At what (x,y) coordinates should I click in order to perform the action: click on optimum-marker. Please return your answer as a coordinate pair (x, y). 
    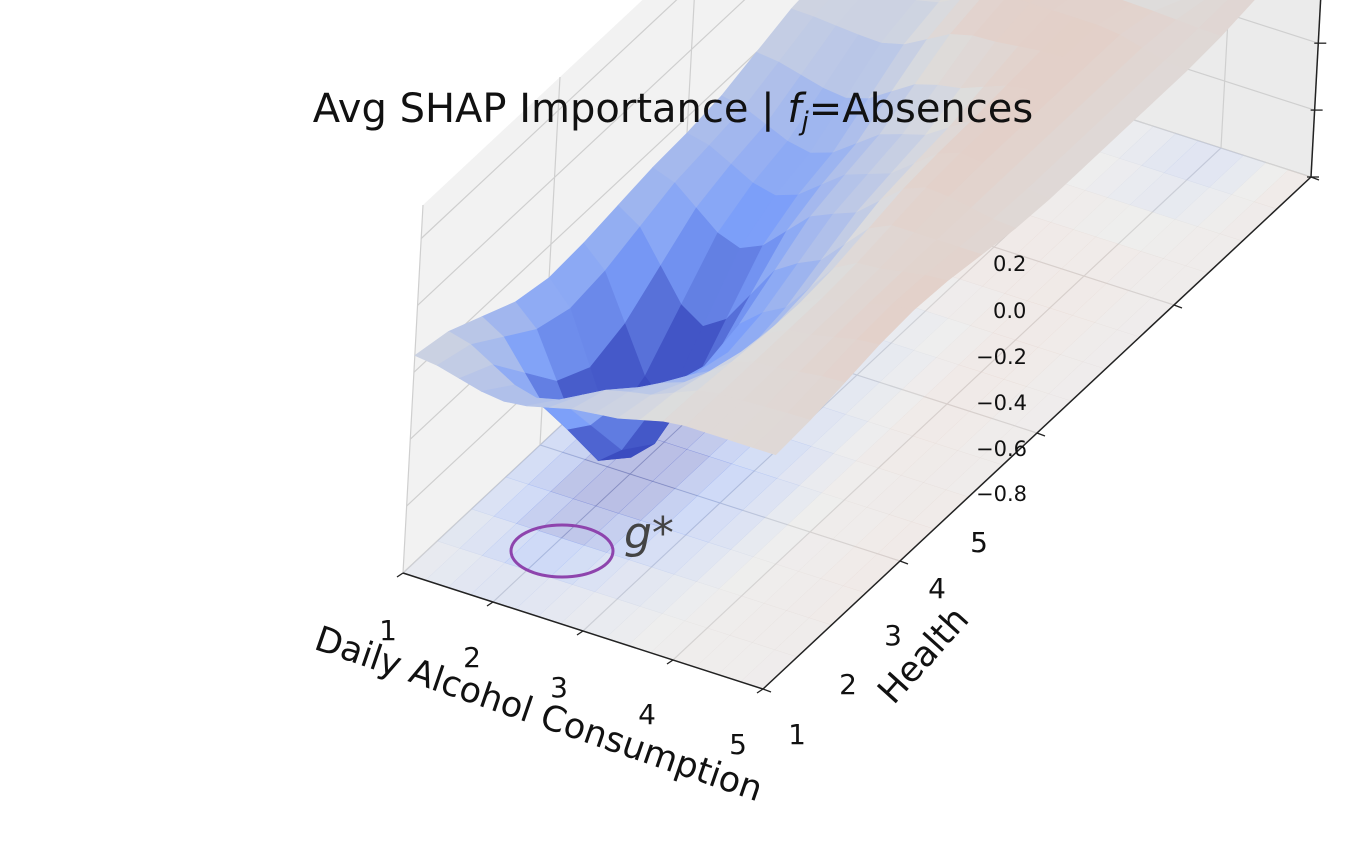
    Looking at the image, I should click on (562, 551).